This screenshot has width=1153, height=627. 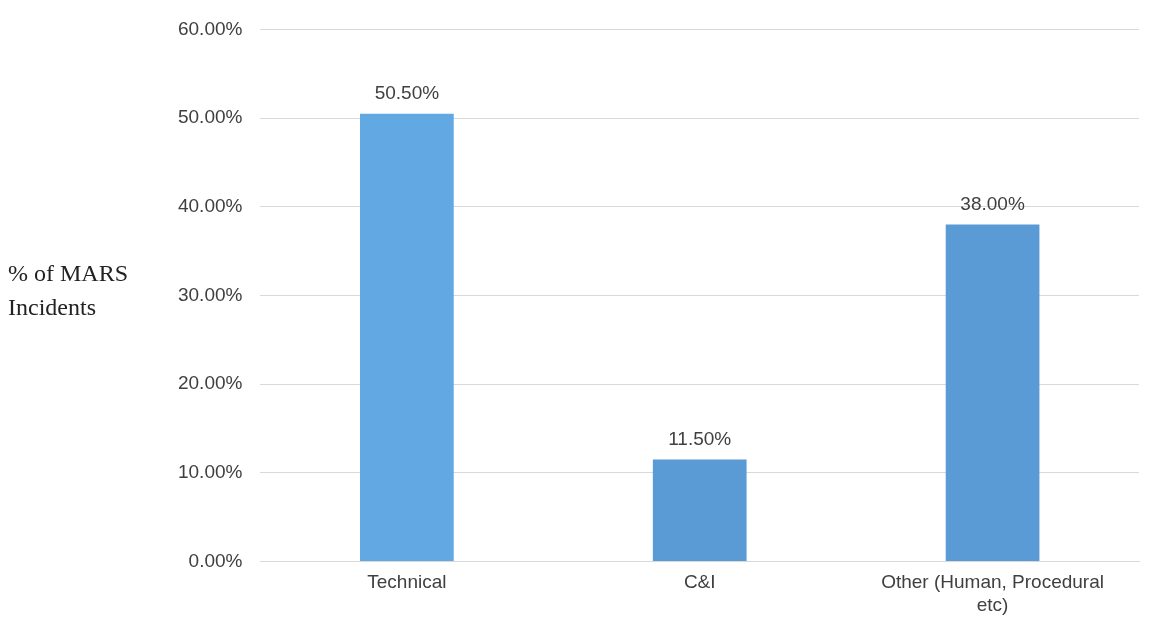 What do you see at coordinates (210, 383) in the screenshot?
I see `y-tick-label: 20.00%` at bounding box center [210, 383].